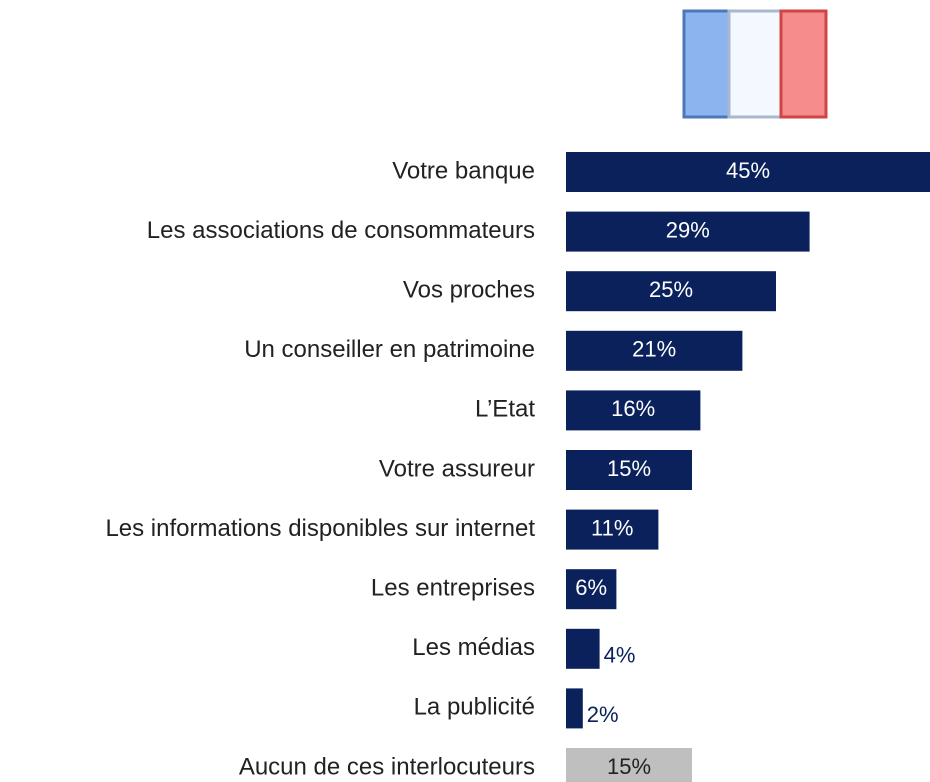 This screenshot has height=782, width=930. I want to click on flag-white, so click(755, 64).